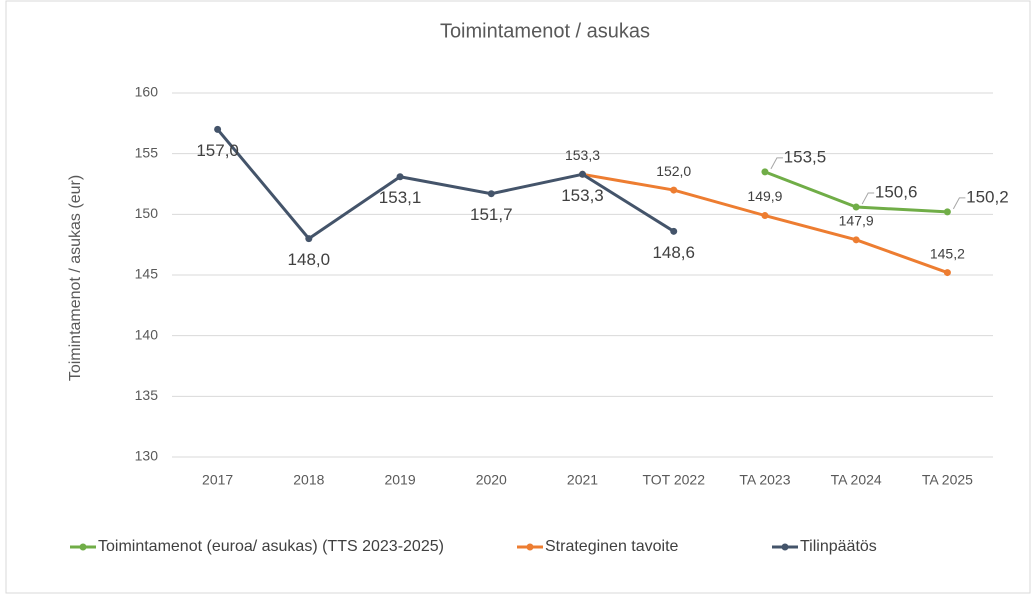  What do you see at coordinates (805, 156) in the screenshot?
I see `data-label: 153,5` at bounding box center [805, 156].